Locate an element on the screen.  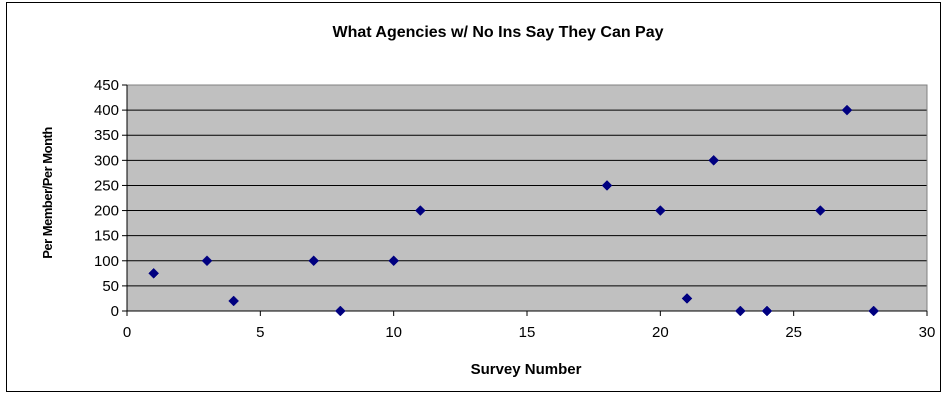
y-tick-label: 0 is located at coordinates (115, 311).